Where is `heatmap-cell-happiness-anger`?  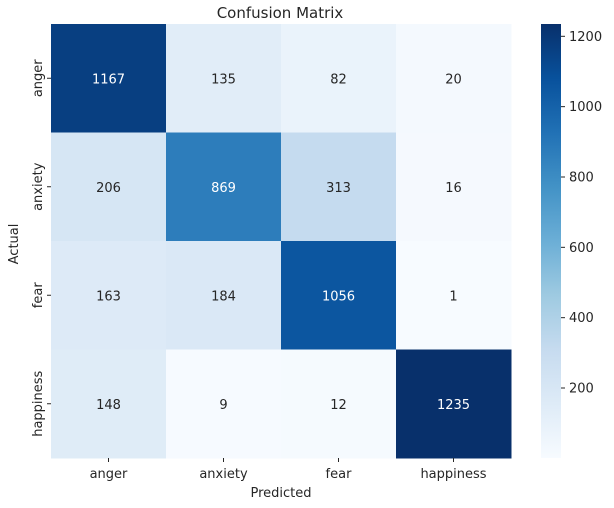 heatmap-cell-happiness-anger is located at coordinates (109, 404).